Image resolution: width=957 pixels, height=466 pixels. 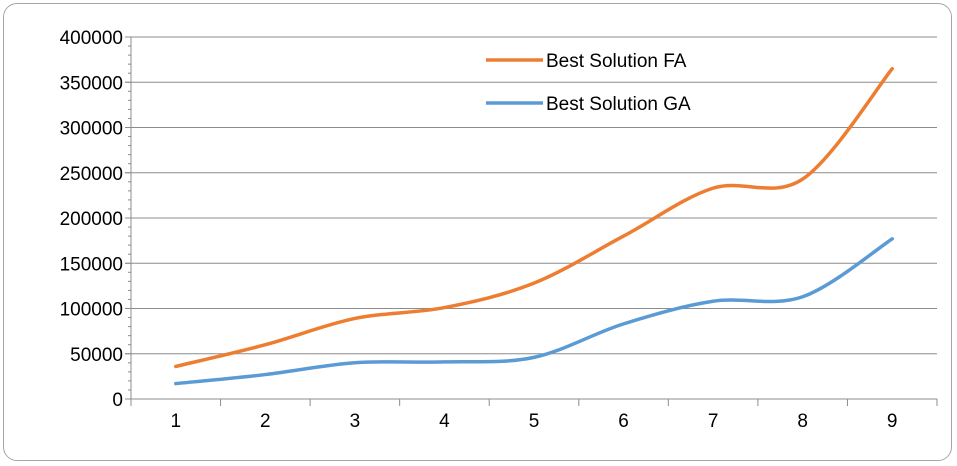 I want to click on x-tick-labels: 1 2 3 4 5 6 7 8 9, so click(x=533, y=421).